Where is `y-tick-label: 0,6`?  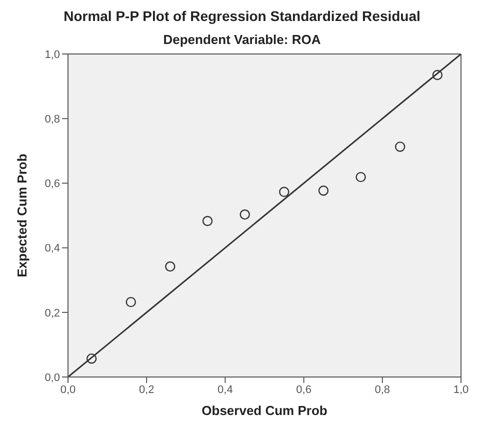 y-tick-label: 0,6 is located at coordinates (52, 184).